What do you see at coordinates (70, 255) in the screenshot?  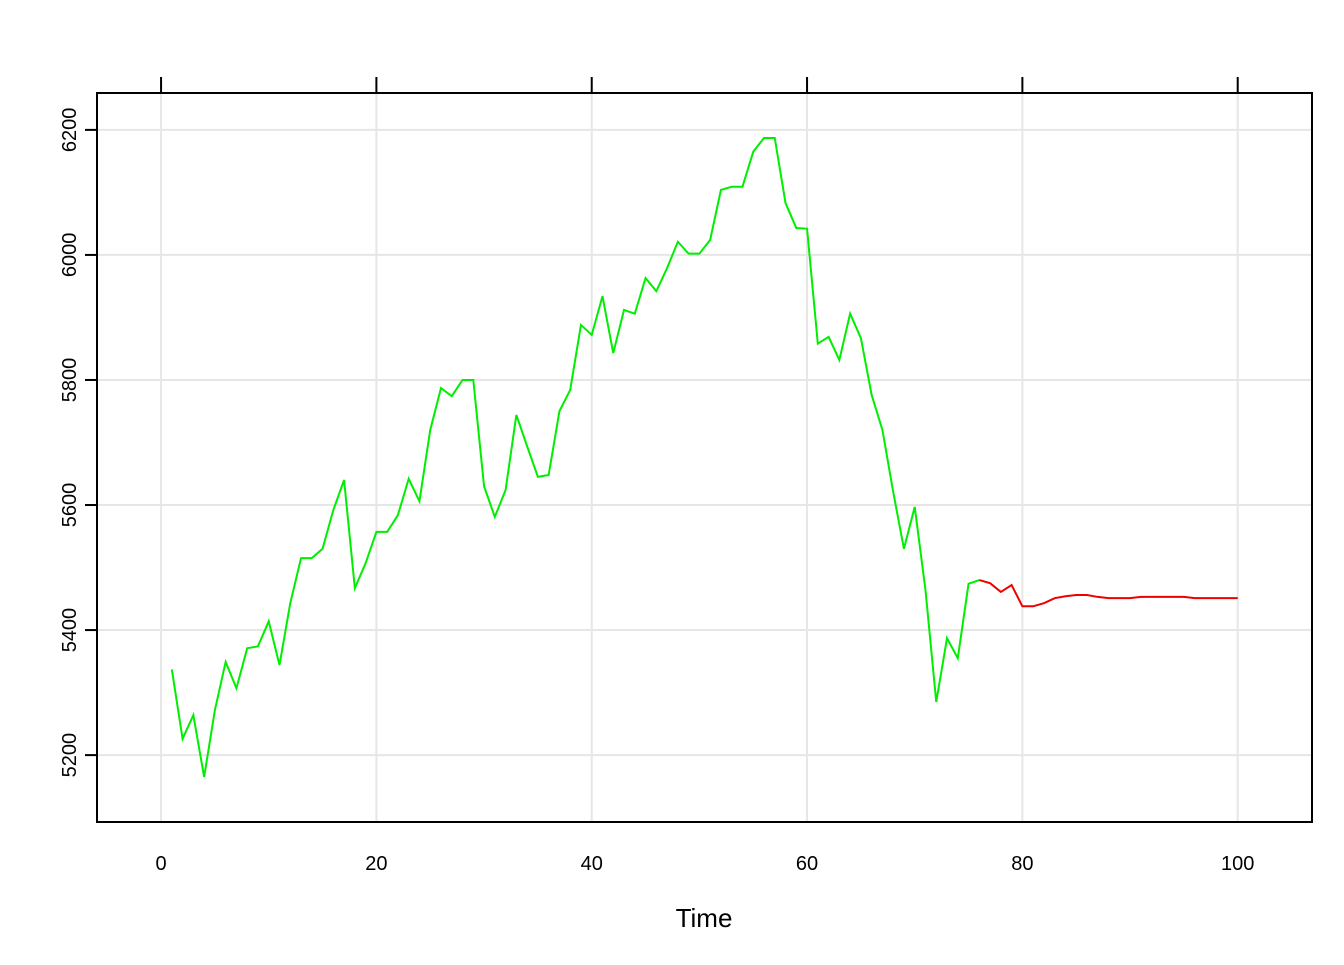 I see `y-tick-label: 6000` at bounding box center [70, 255].